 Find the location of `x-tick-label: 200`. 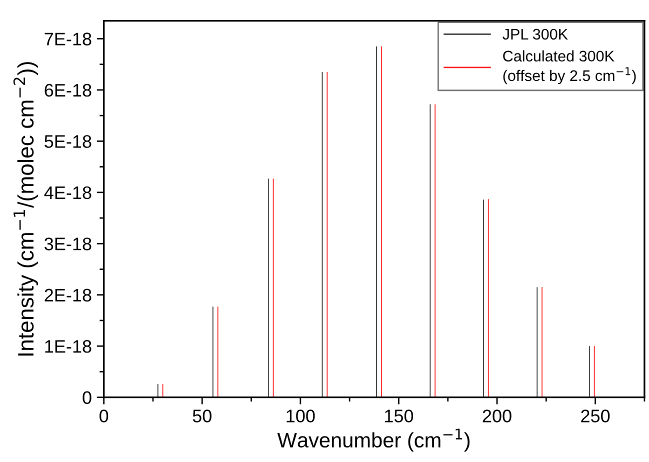

x-tick-label: 200 is located at coordinates (497, 416).